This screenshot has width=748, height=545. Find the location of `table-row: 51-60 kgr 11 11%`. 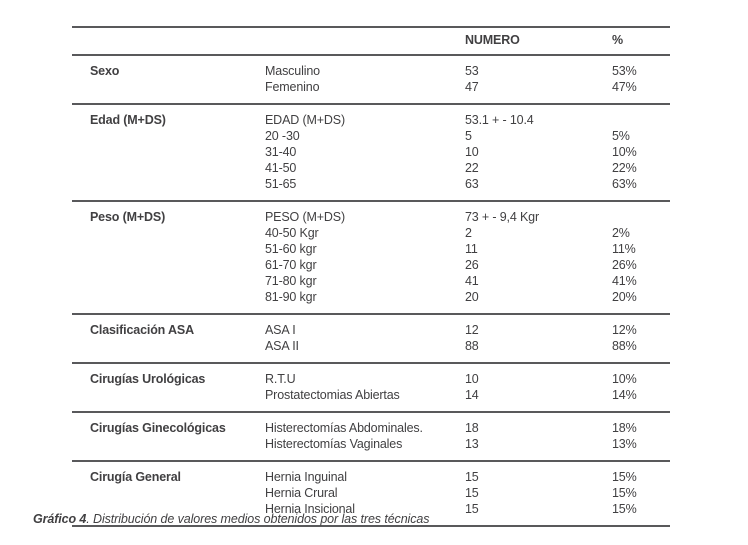

table-row: 51-60 kgr 11 11% is located at coordinates (371, 249).